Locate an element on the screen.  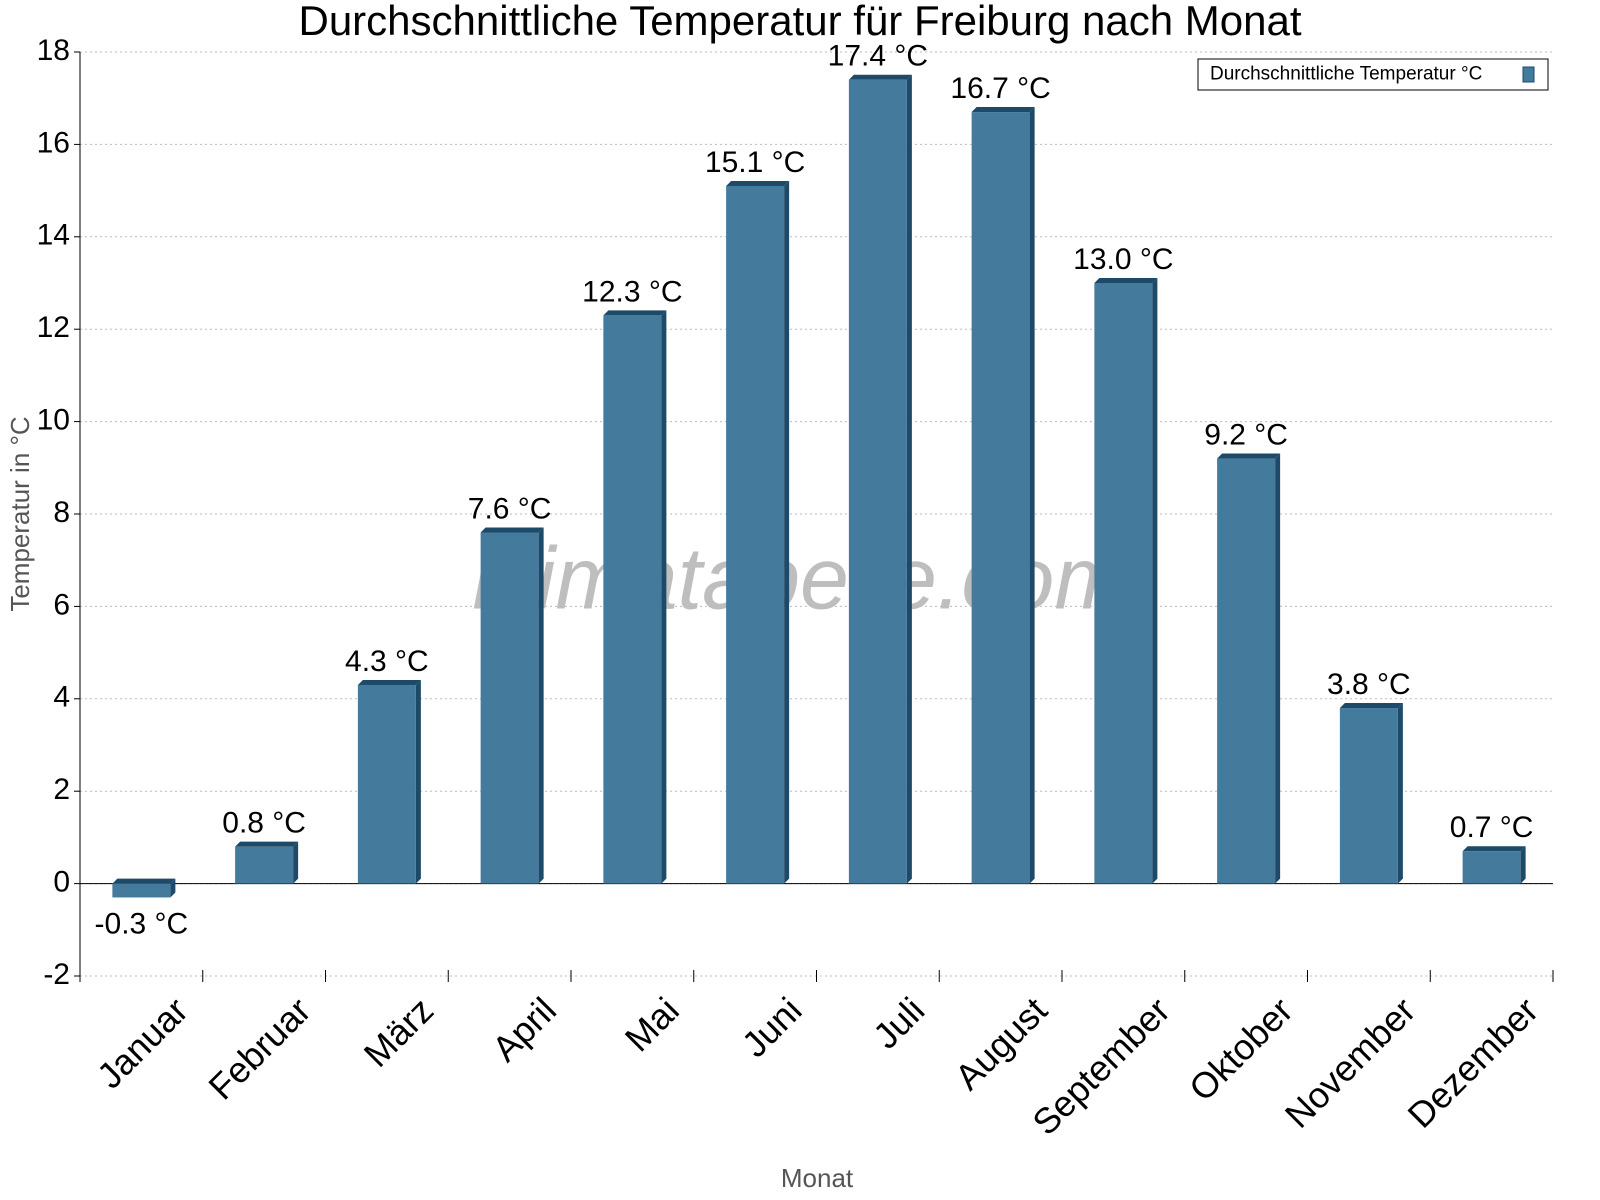
x-tick-label: August is located at coordinates (1001, 1043).